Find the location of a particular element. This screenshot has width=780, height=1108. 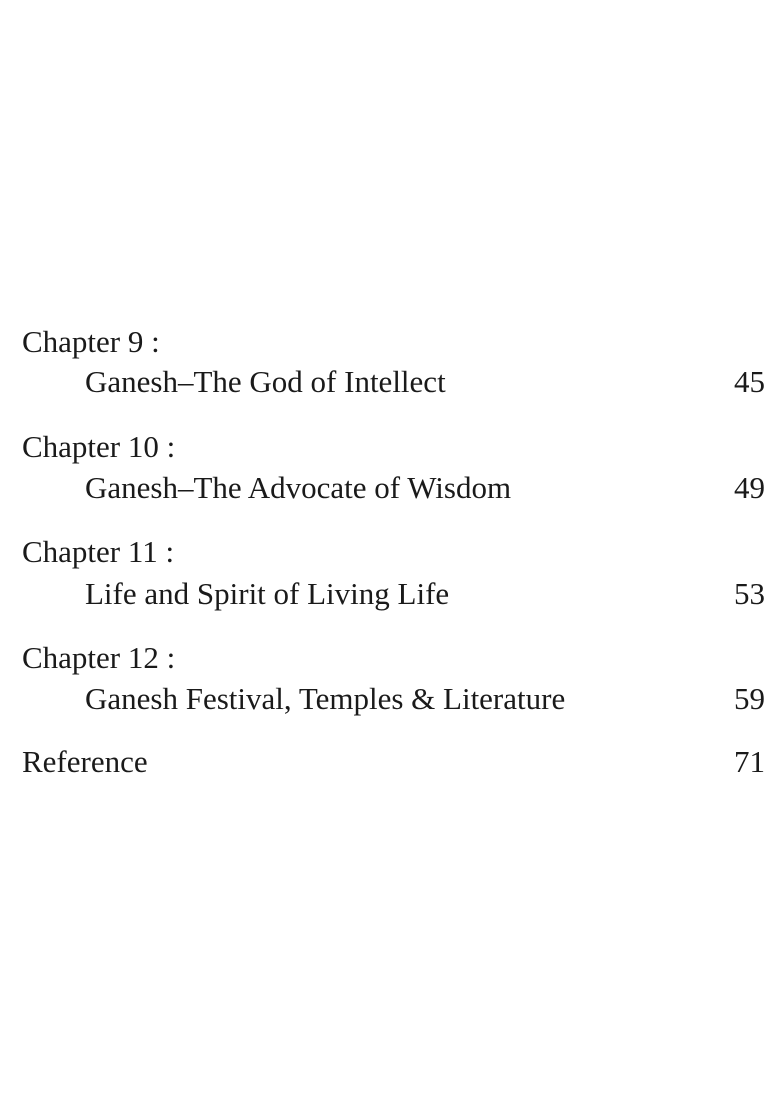

toc-entry: Ganesh Festival, Temples & Literature 59 is located at coordinates (390, 699).